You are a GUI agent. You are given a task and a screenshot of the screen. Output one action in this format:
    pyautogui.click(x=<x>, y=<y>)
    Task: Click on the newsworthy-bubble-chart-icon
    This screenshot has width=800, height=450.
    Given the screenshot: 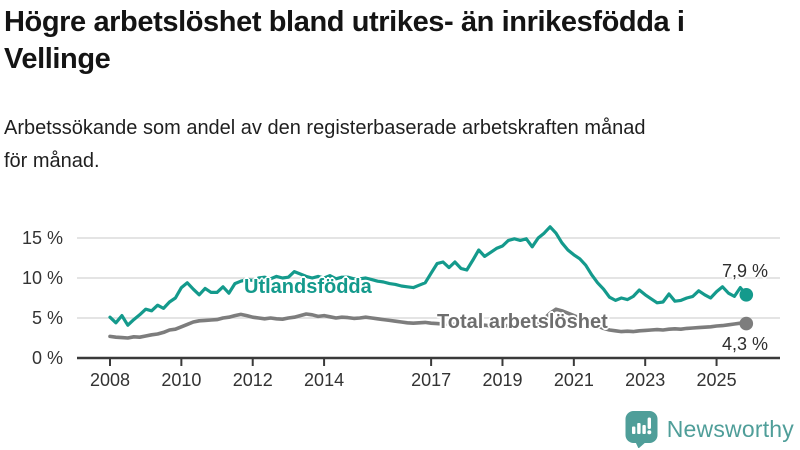 What is the action you would take?
    pyautogui.click(x=641, y=429)
    